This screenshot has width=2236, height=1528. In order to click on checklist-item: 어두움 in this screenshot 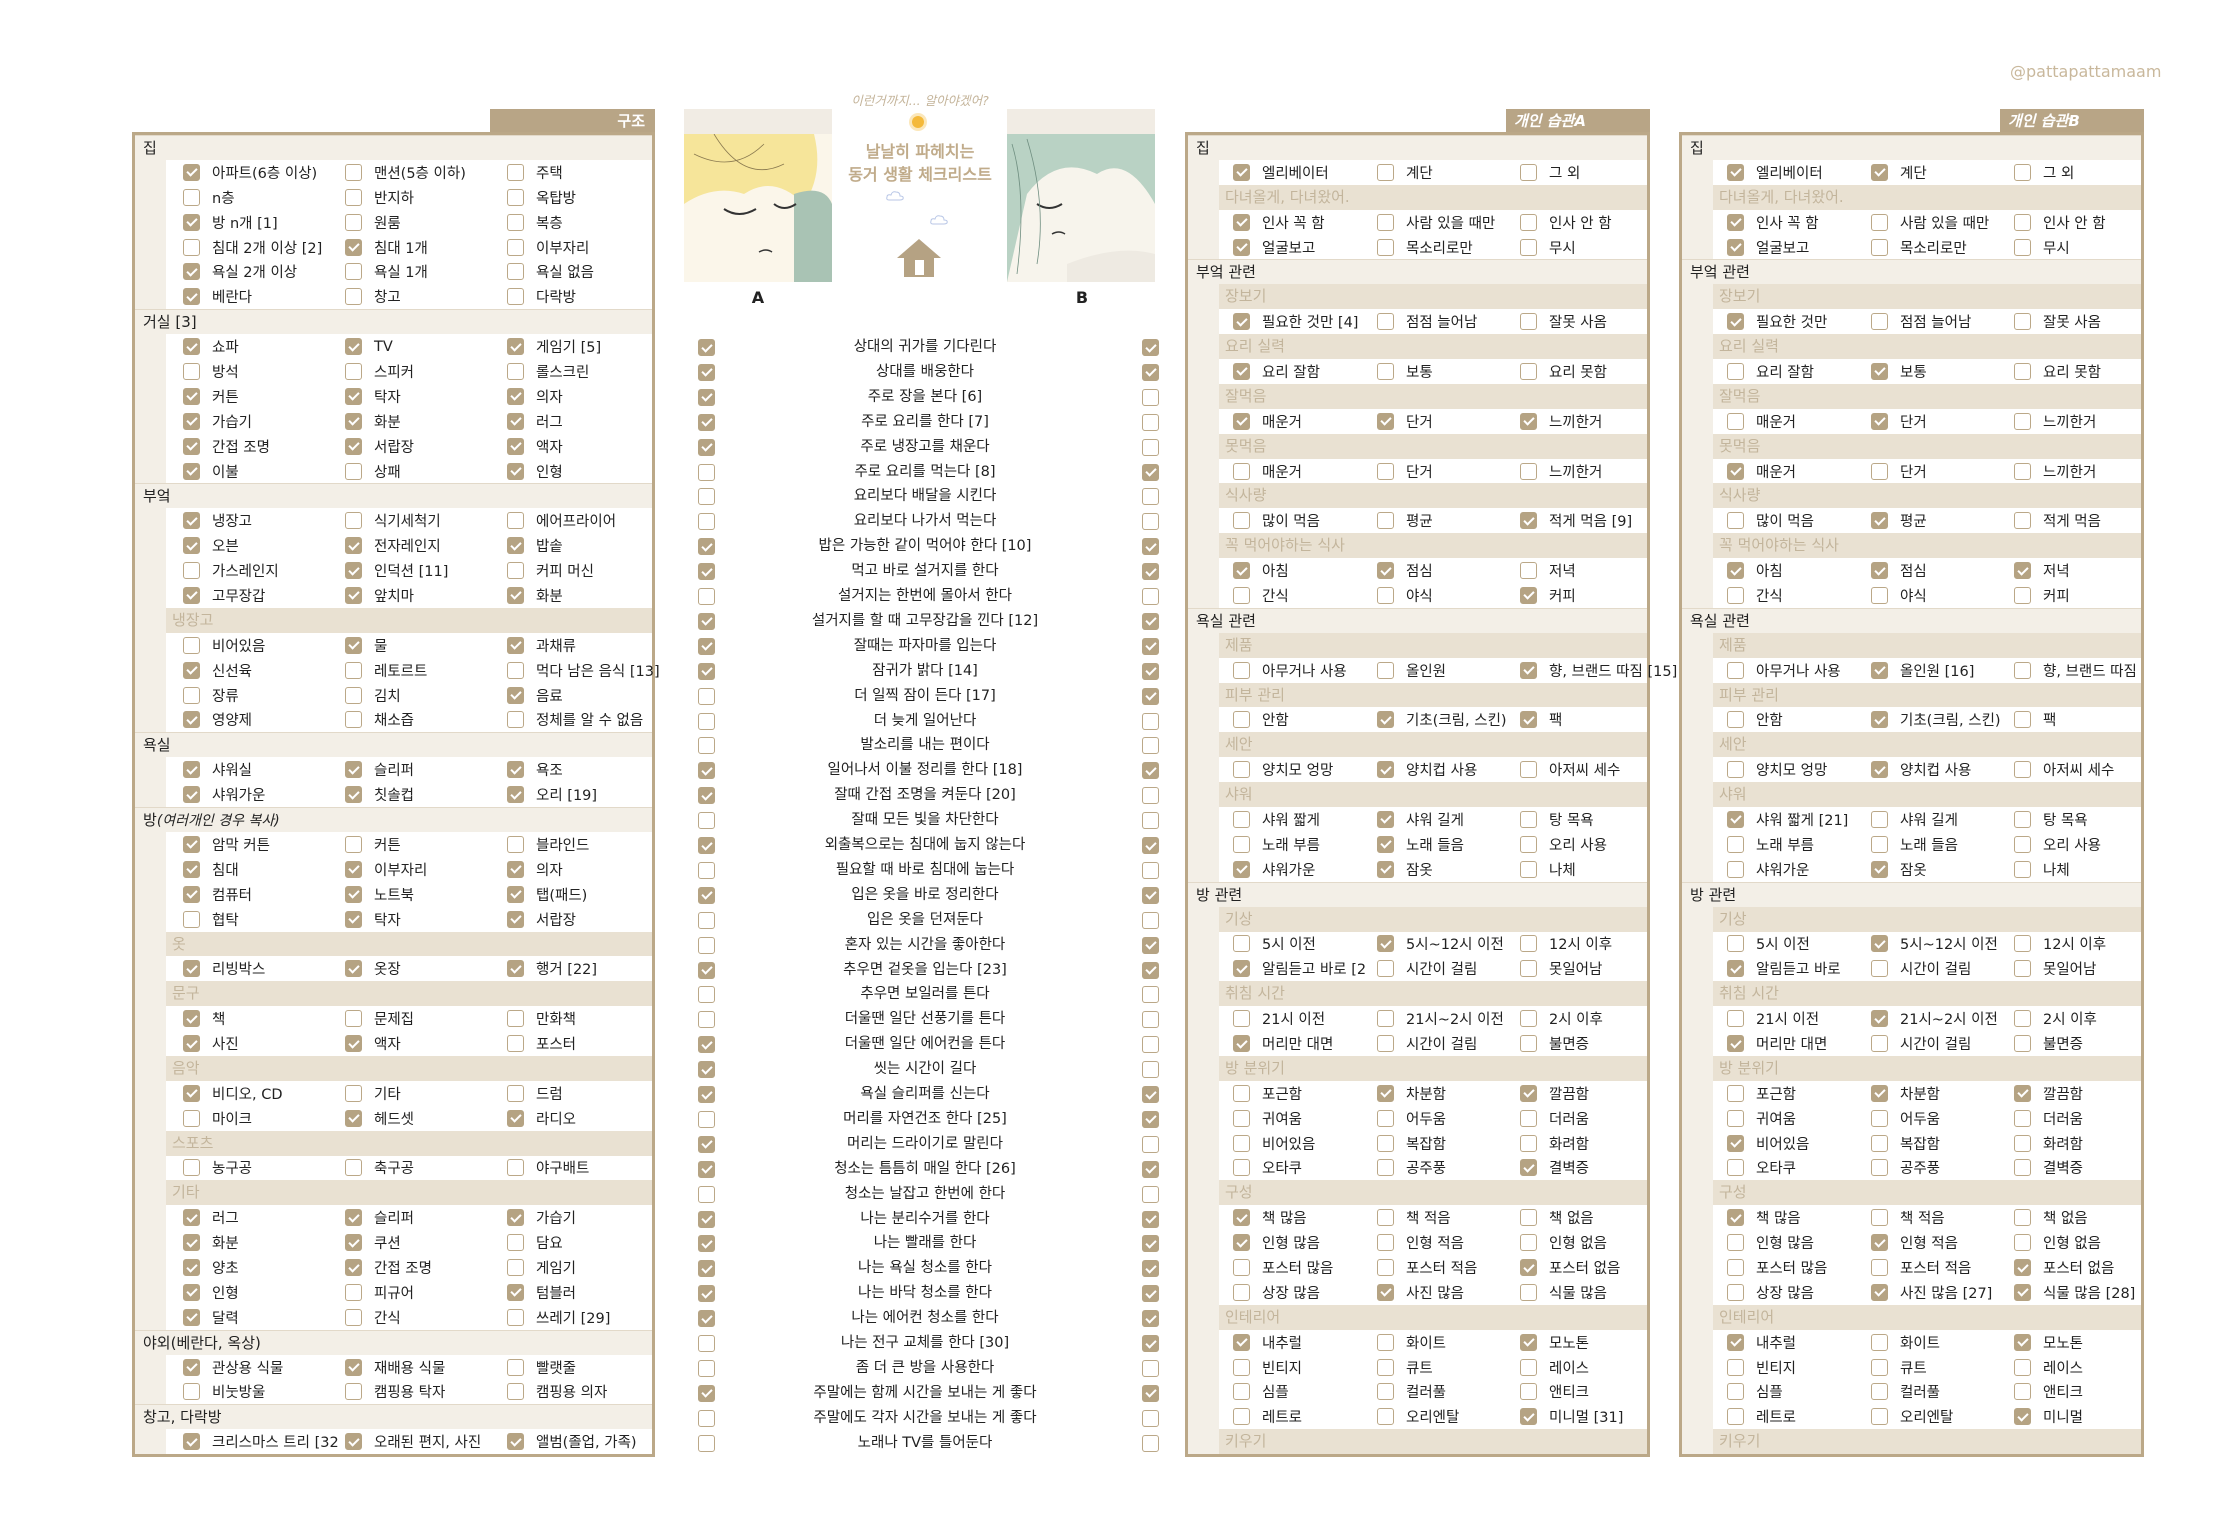, I will do `click(1905, 1118)`.